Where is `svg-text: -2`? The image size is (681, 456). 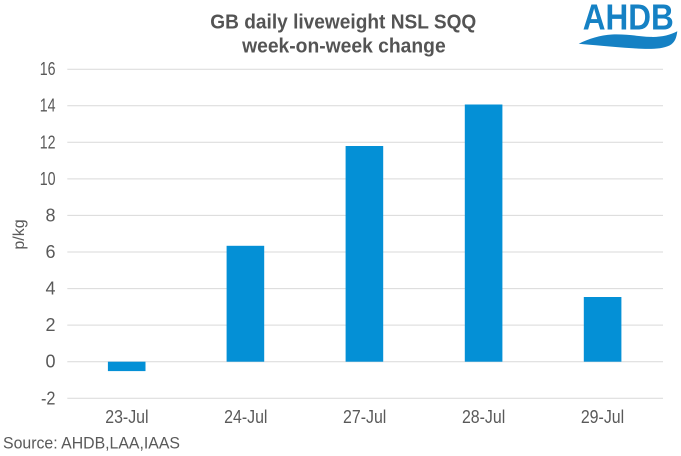
svg-text: -2 is located at coordinates (48, 398).